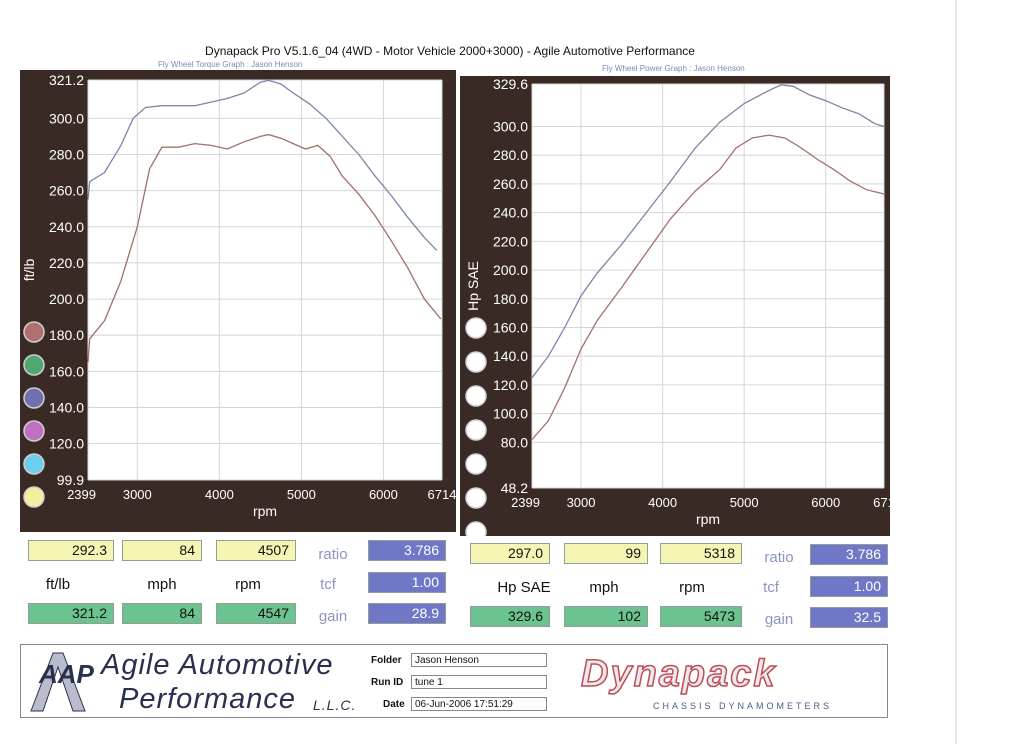 Image resolution: width=1022 pixels, height=744 pixels. What do you see at coordinates (479, 660) in the screenshot?
I see `folder-value: Jason Henson` at bounding box center [479, 660].